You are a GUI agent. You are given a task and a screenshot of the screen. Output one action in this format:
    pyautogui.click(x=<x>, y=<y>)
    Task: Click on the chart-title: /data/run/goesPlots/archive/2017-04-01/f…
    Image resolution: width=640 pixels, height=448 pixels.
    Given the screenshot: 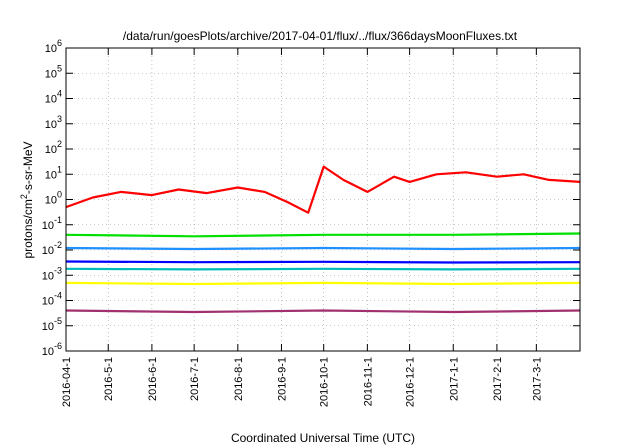 What is the action you would take?
    pyautogui.click(x=320, y=36)
    